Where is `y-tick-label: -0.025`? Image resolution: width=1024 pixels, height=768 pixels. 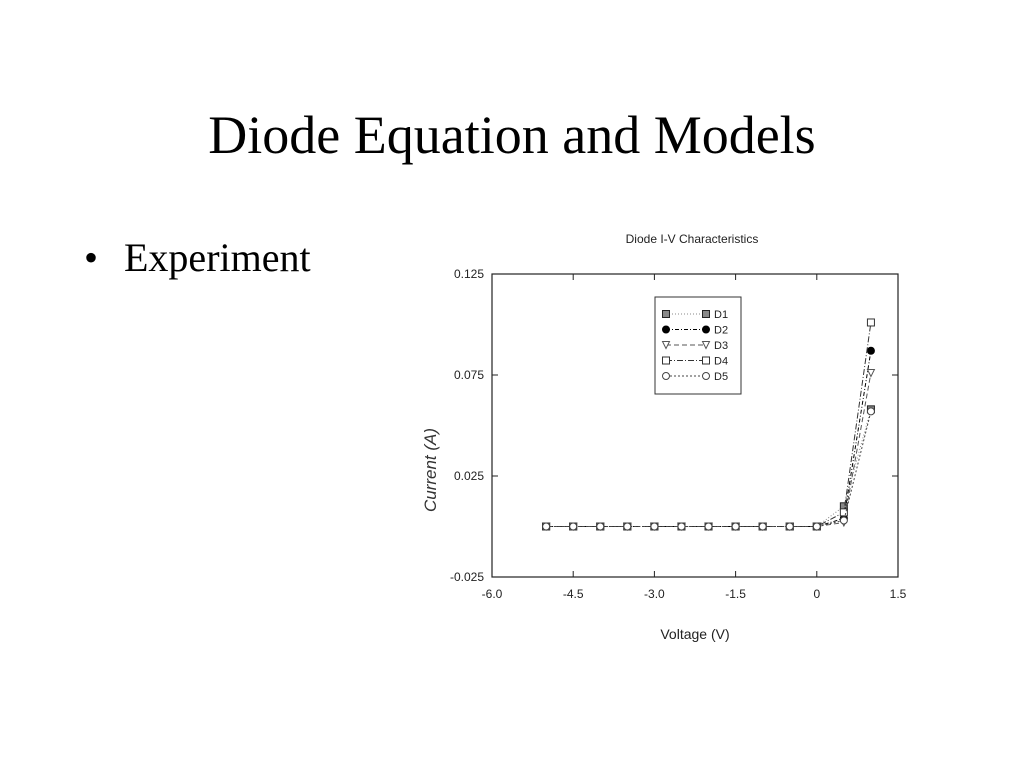
y-tick-label: -0.025 is located at coordinates (467, 577).